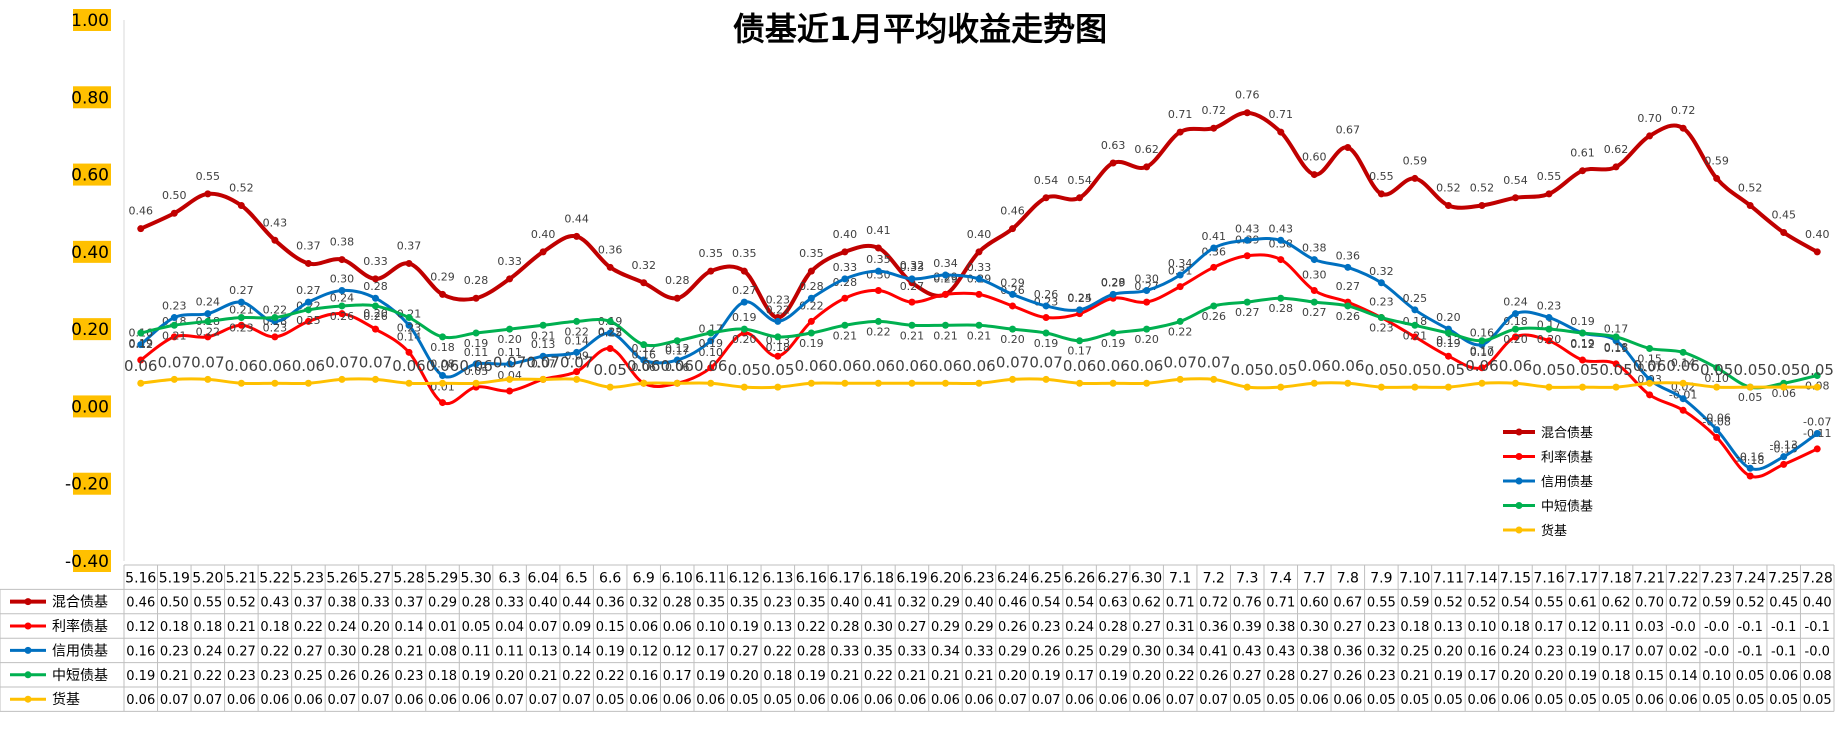  What do you see at coordinates (1180, 331) in the screenshot?
I see `data-label: 0.22` at bounding box center [1180, 331].